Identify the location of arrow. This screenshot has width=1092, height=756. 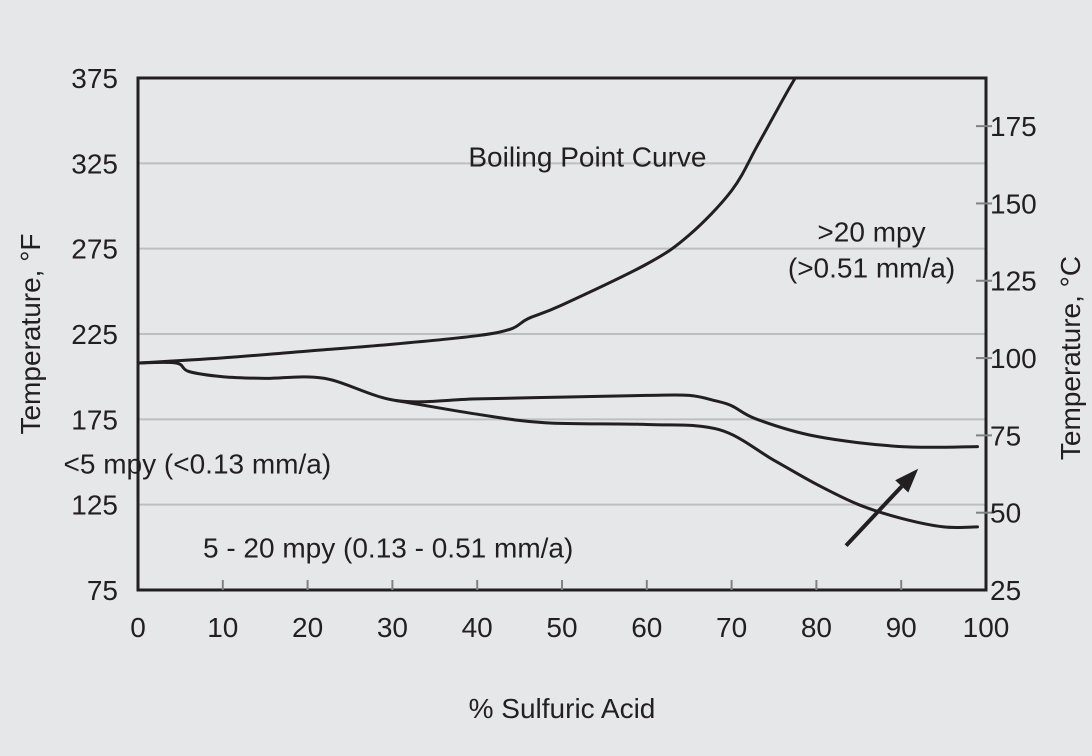
(881, 507).